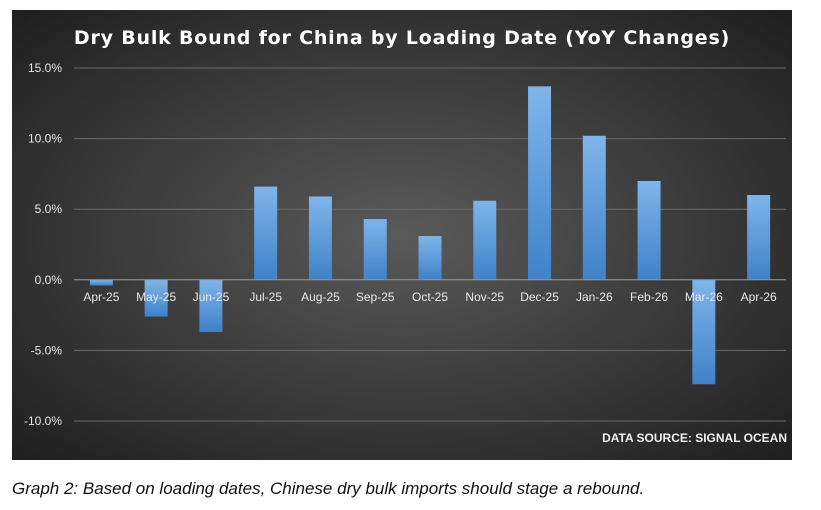 This screenshot has width=821, height=510. I want to click on x-tick-label: Dec-25, so click(539, 297).